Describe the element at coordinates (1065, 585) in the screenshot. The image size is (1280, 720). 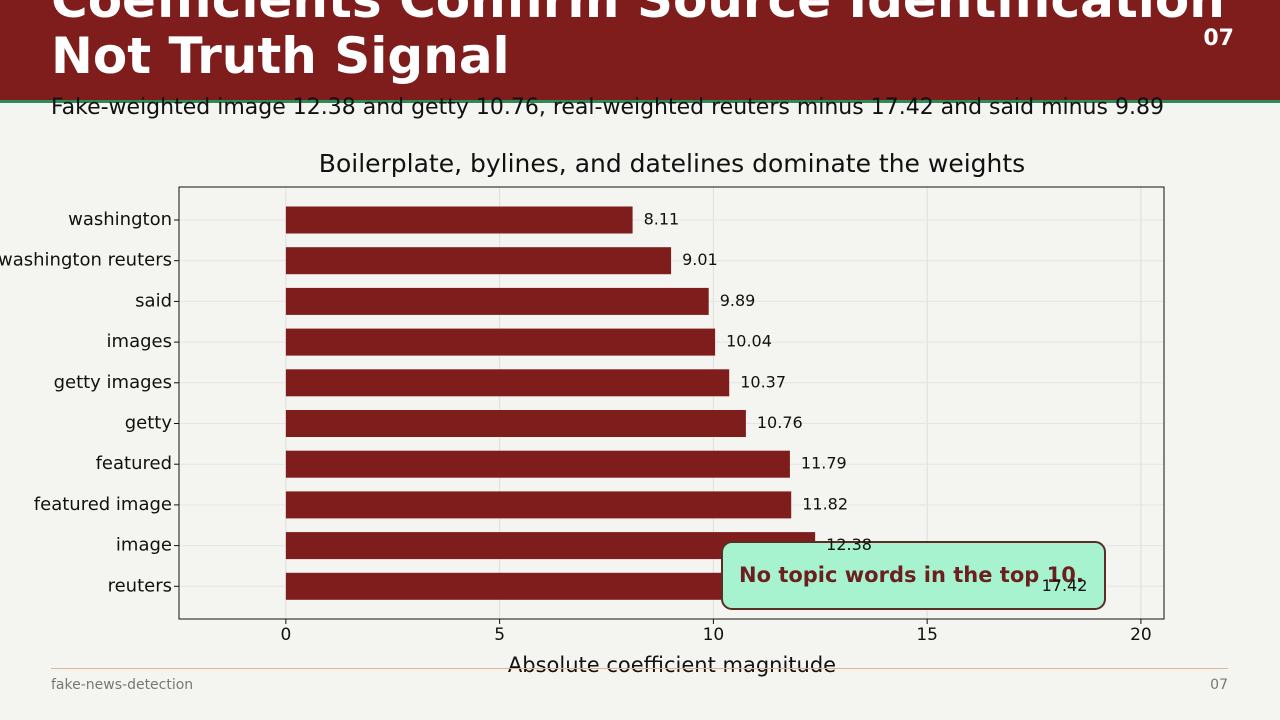
I see `value-label: 17.42` at that location.